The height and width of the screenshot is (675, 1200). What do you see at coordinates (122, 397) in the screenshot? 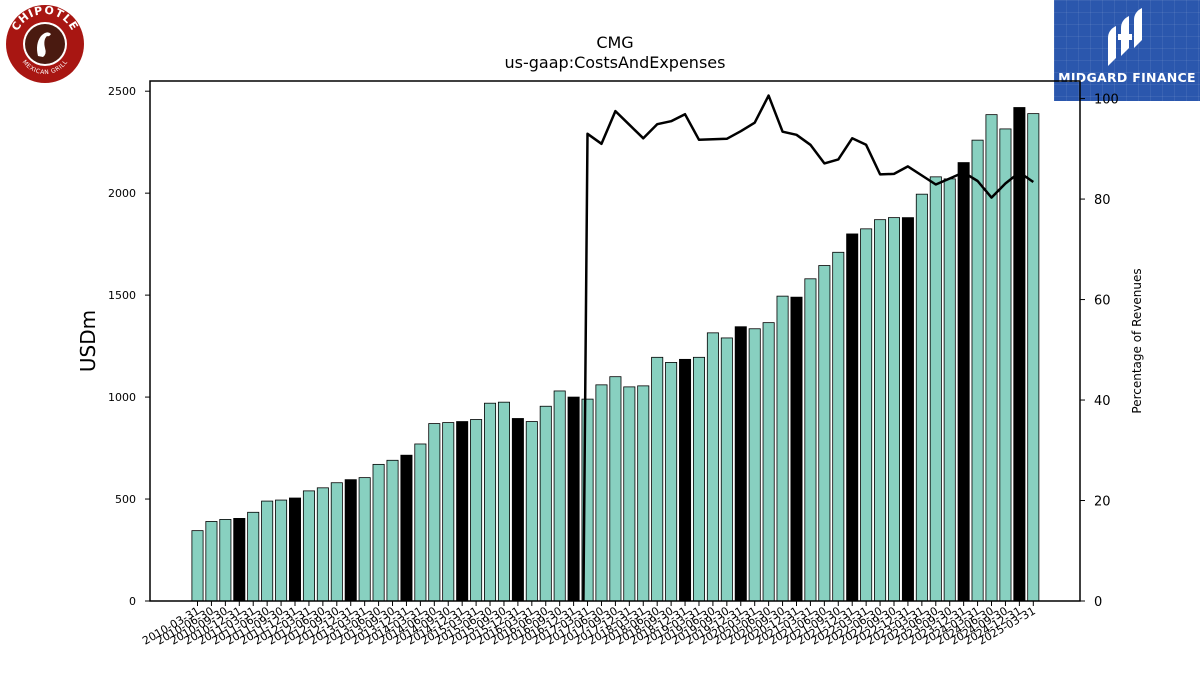
I see `y-tick-label-1000: 1000` at bounding box center [122, 397].